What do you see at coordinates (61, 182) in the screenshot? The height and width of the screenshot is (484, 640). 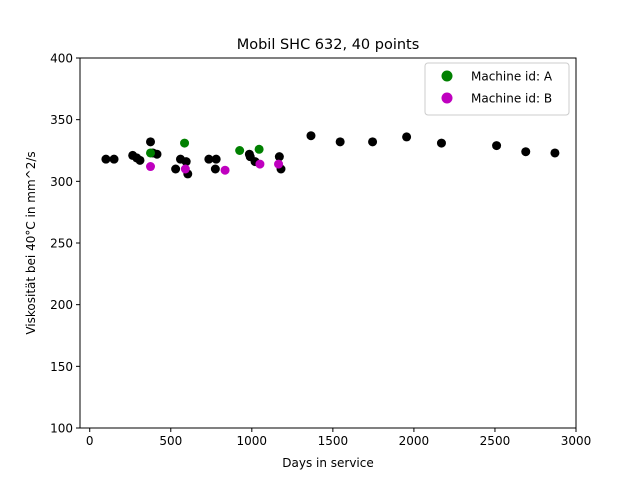 I see `y-tick-label-4: 300` at bounding box center [61, 182].